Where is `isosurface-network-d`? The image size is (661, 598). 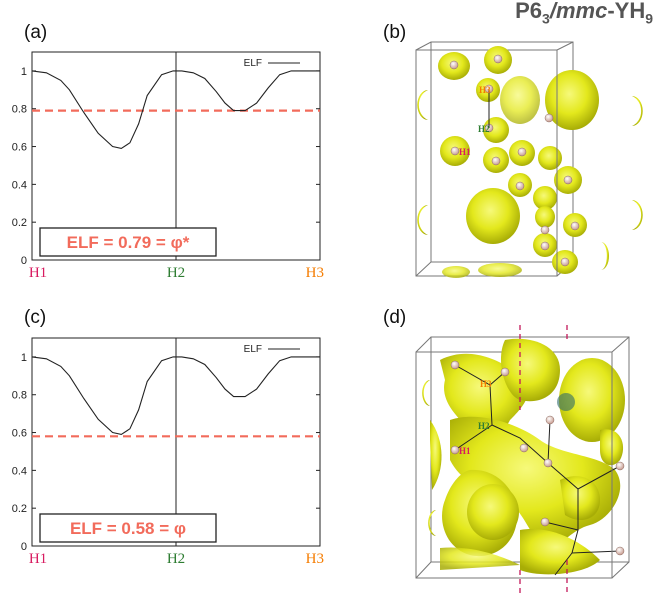 isosurface-network-d is located at coordinates (523, 456).